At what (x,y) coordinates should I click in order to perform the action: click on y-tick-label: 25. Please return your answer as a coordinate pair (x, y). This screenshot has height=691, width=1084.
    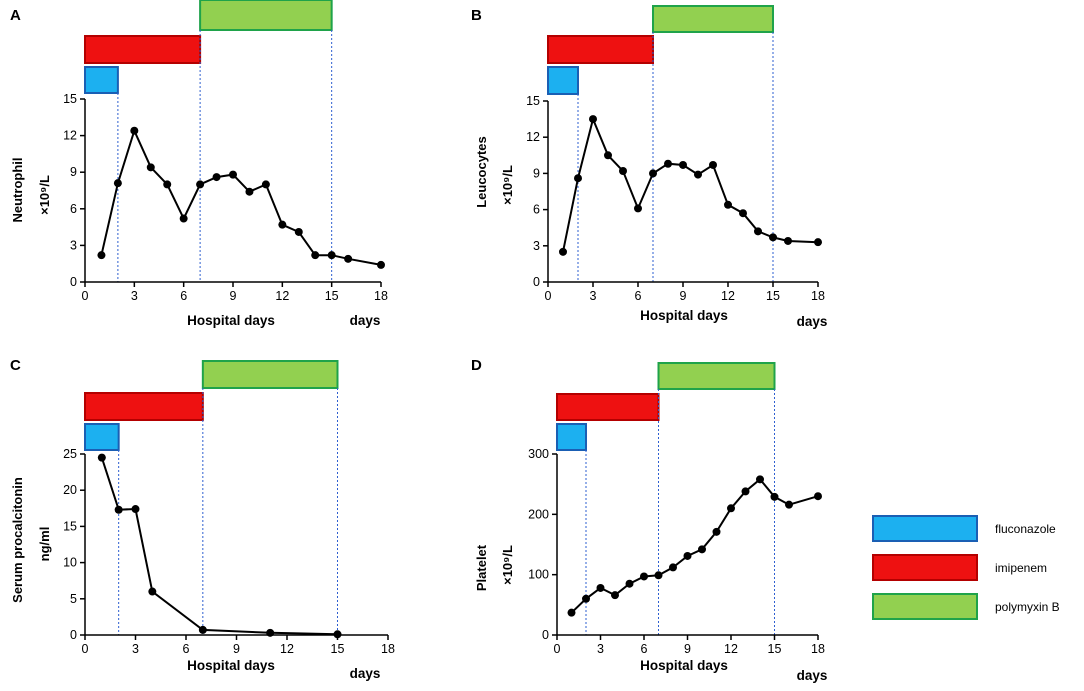
    Looking at the image, I should click on (70, 454).